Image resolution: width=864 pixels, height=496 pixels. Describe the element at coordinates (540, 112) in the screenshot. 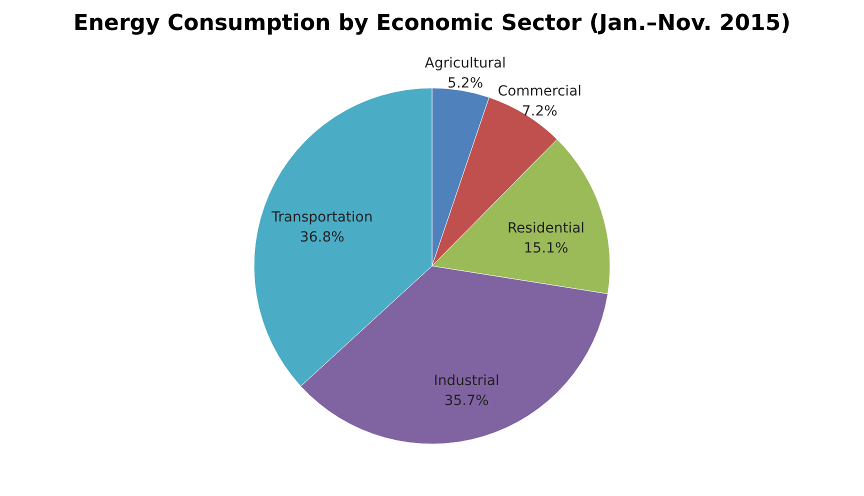

I see `data-label: 7.2%` at that location.